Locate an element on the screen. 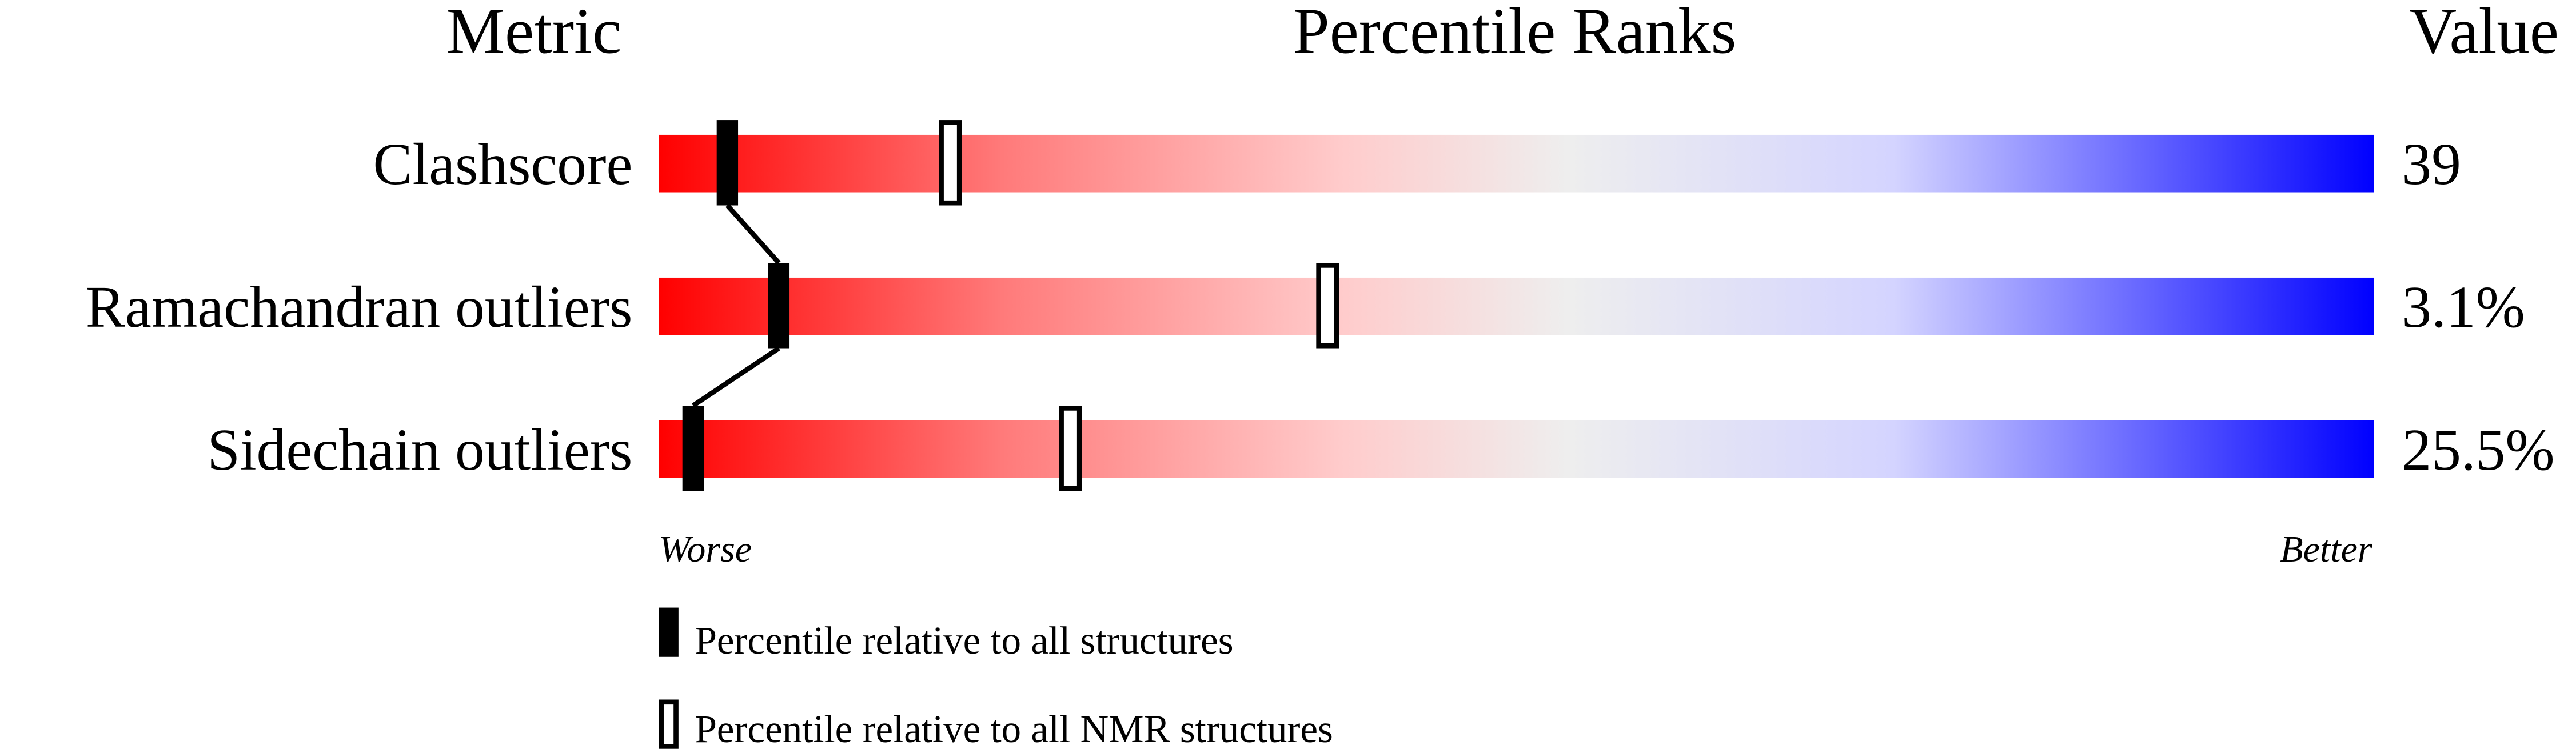 The width and height of the screenshot is (2576, 749). header-percentile-ranks: Percentile Ranks is located at coordinates (1515, 33).